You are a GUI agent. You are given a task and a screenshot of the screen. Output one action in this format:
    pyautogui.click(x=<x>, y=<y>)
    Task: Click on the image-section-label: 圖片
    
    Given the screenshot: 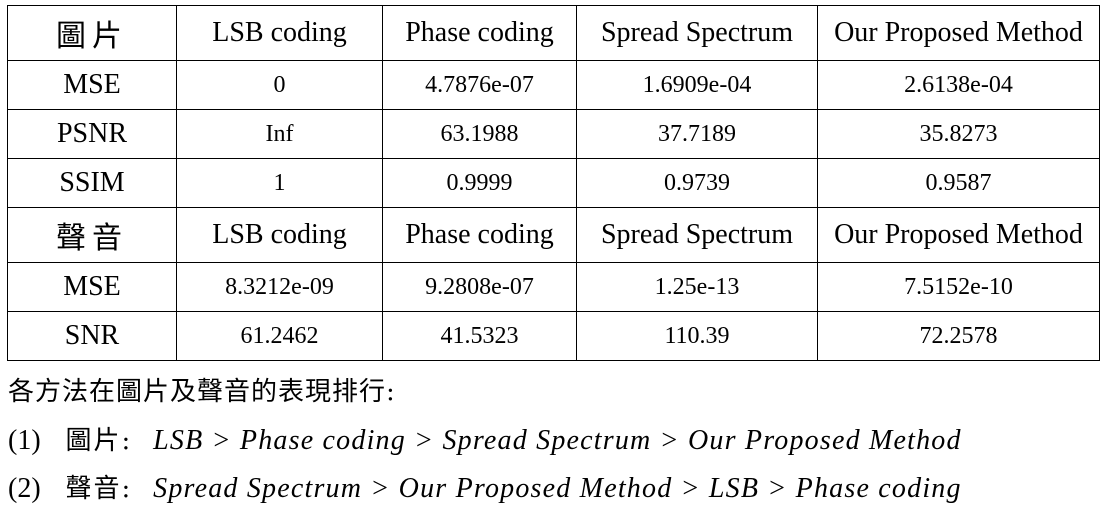 What is the action you would take?
    pyautogui.click(x=92, y=33)
    